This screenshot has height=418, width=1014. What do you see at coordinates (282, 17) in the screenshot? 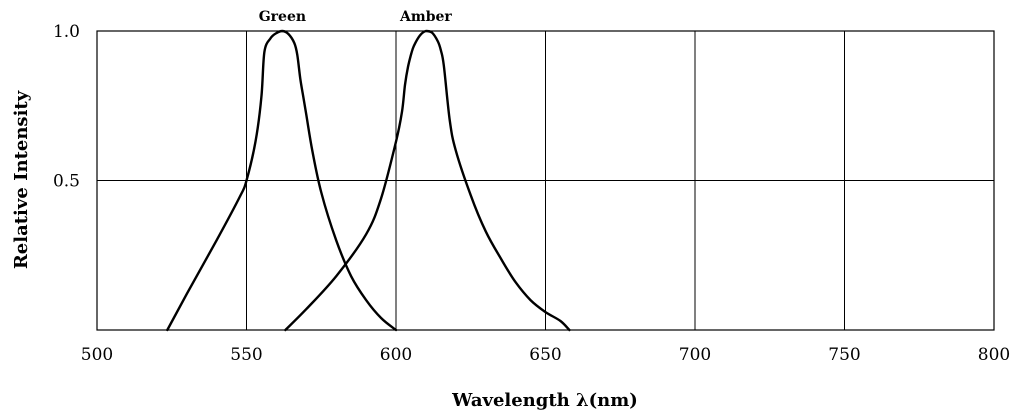
I see `green-series-label: Green` at bounding box center [282, 17].